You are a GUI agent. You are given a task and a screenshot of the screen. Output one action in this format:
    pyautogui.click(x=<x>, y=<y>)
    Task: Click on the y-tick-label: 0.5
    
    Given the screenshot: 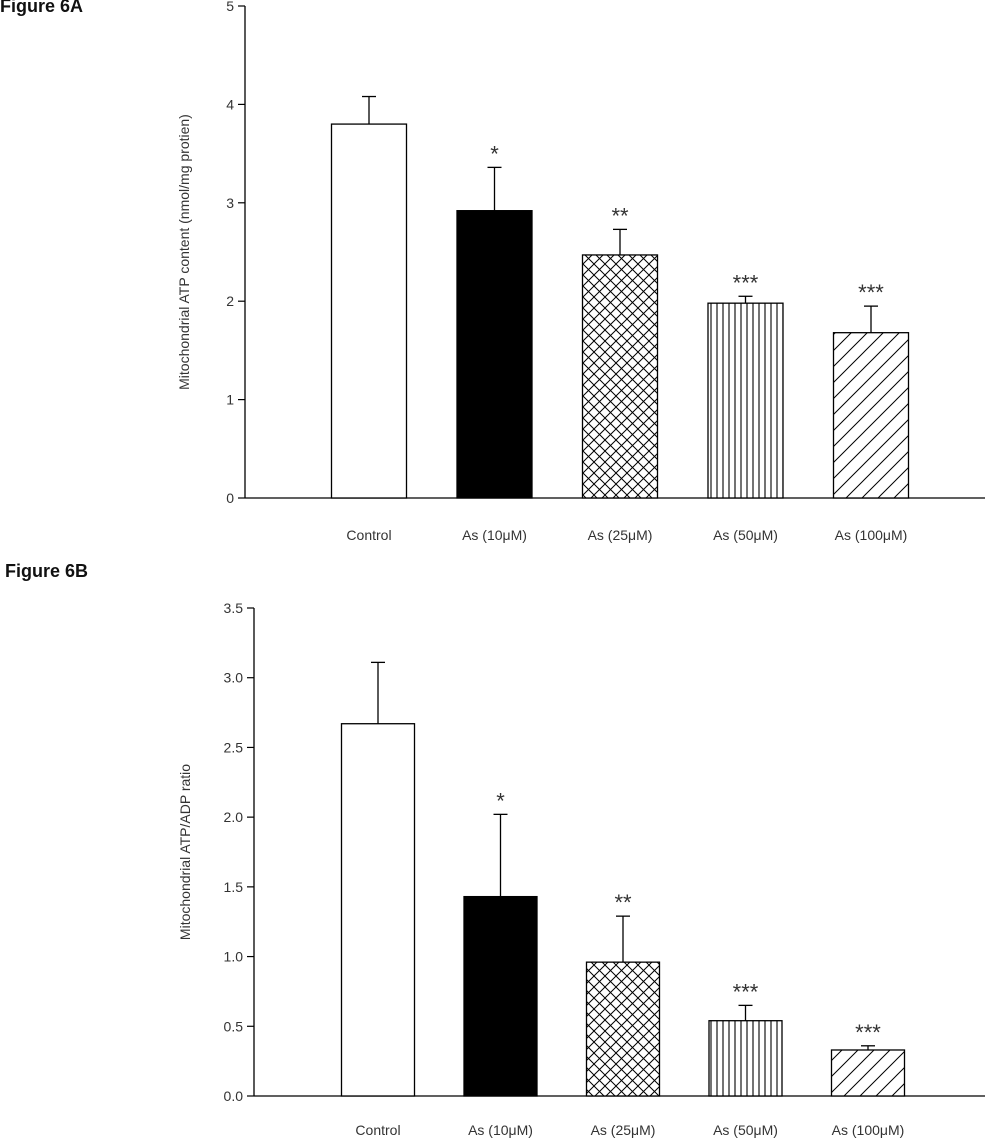 What is the action you would take?
    pyautogui.click(x=234, y=1026)
    